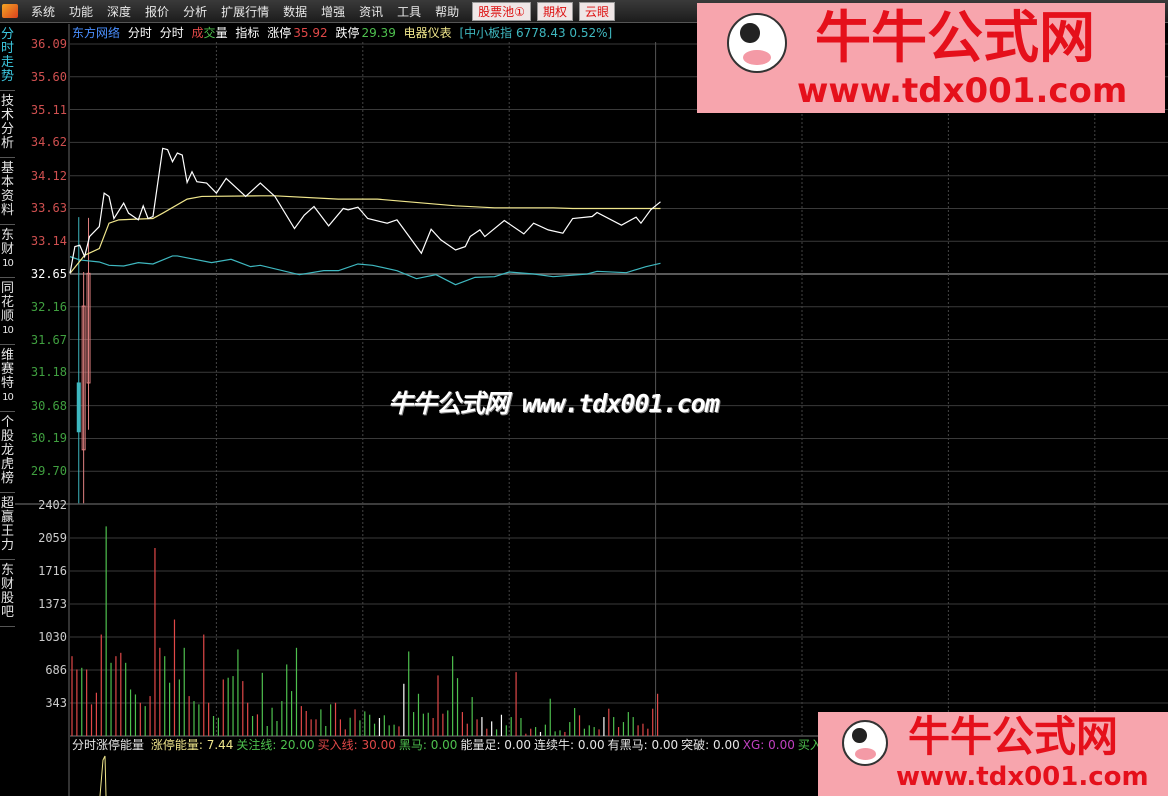  Describe the element at coordinates (371, 11) in the screenshot. I see `menu-item: 资讯` at that location.